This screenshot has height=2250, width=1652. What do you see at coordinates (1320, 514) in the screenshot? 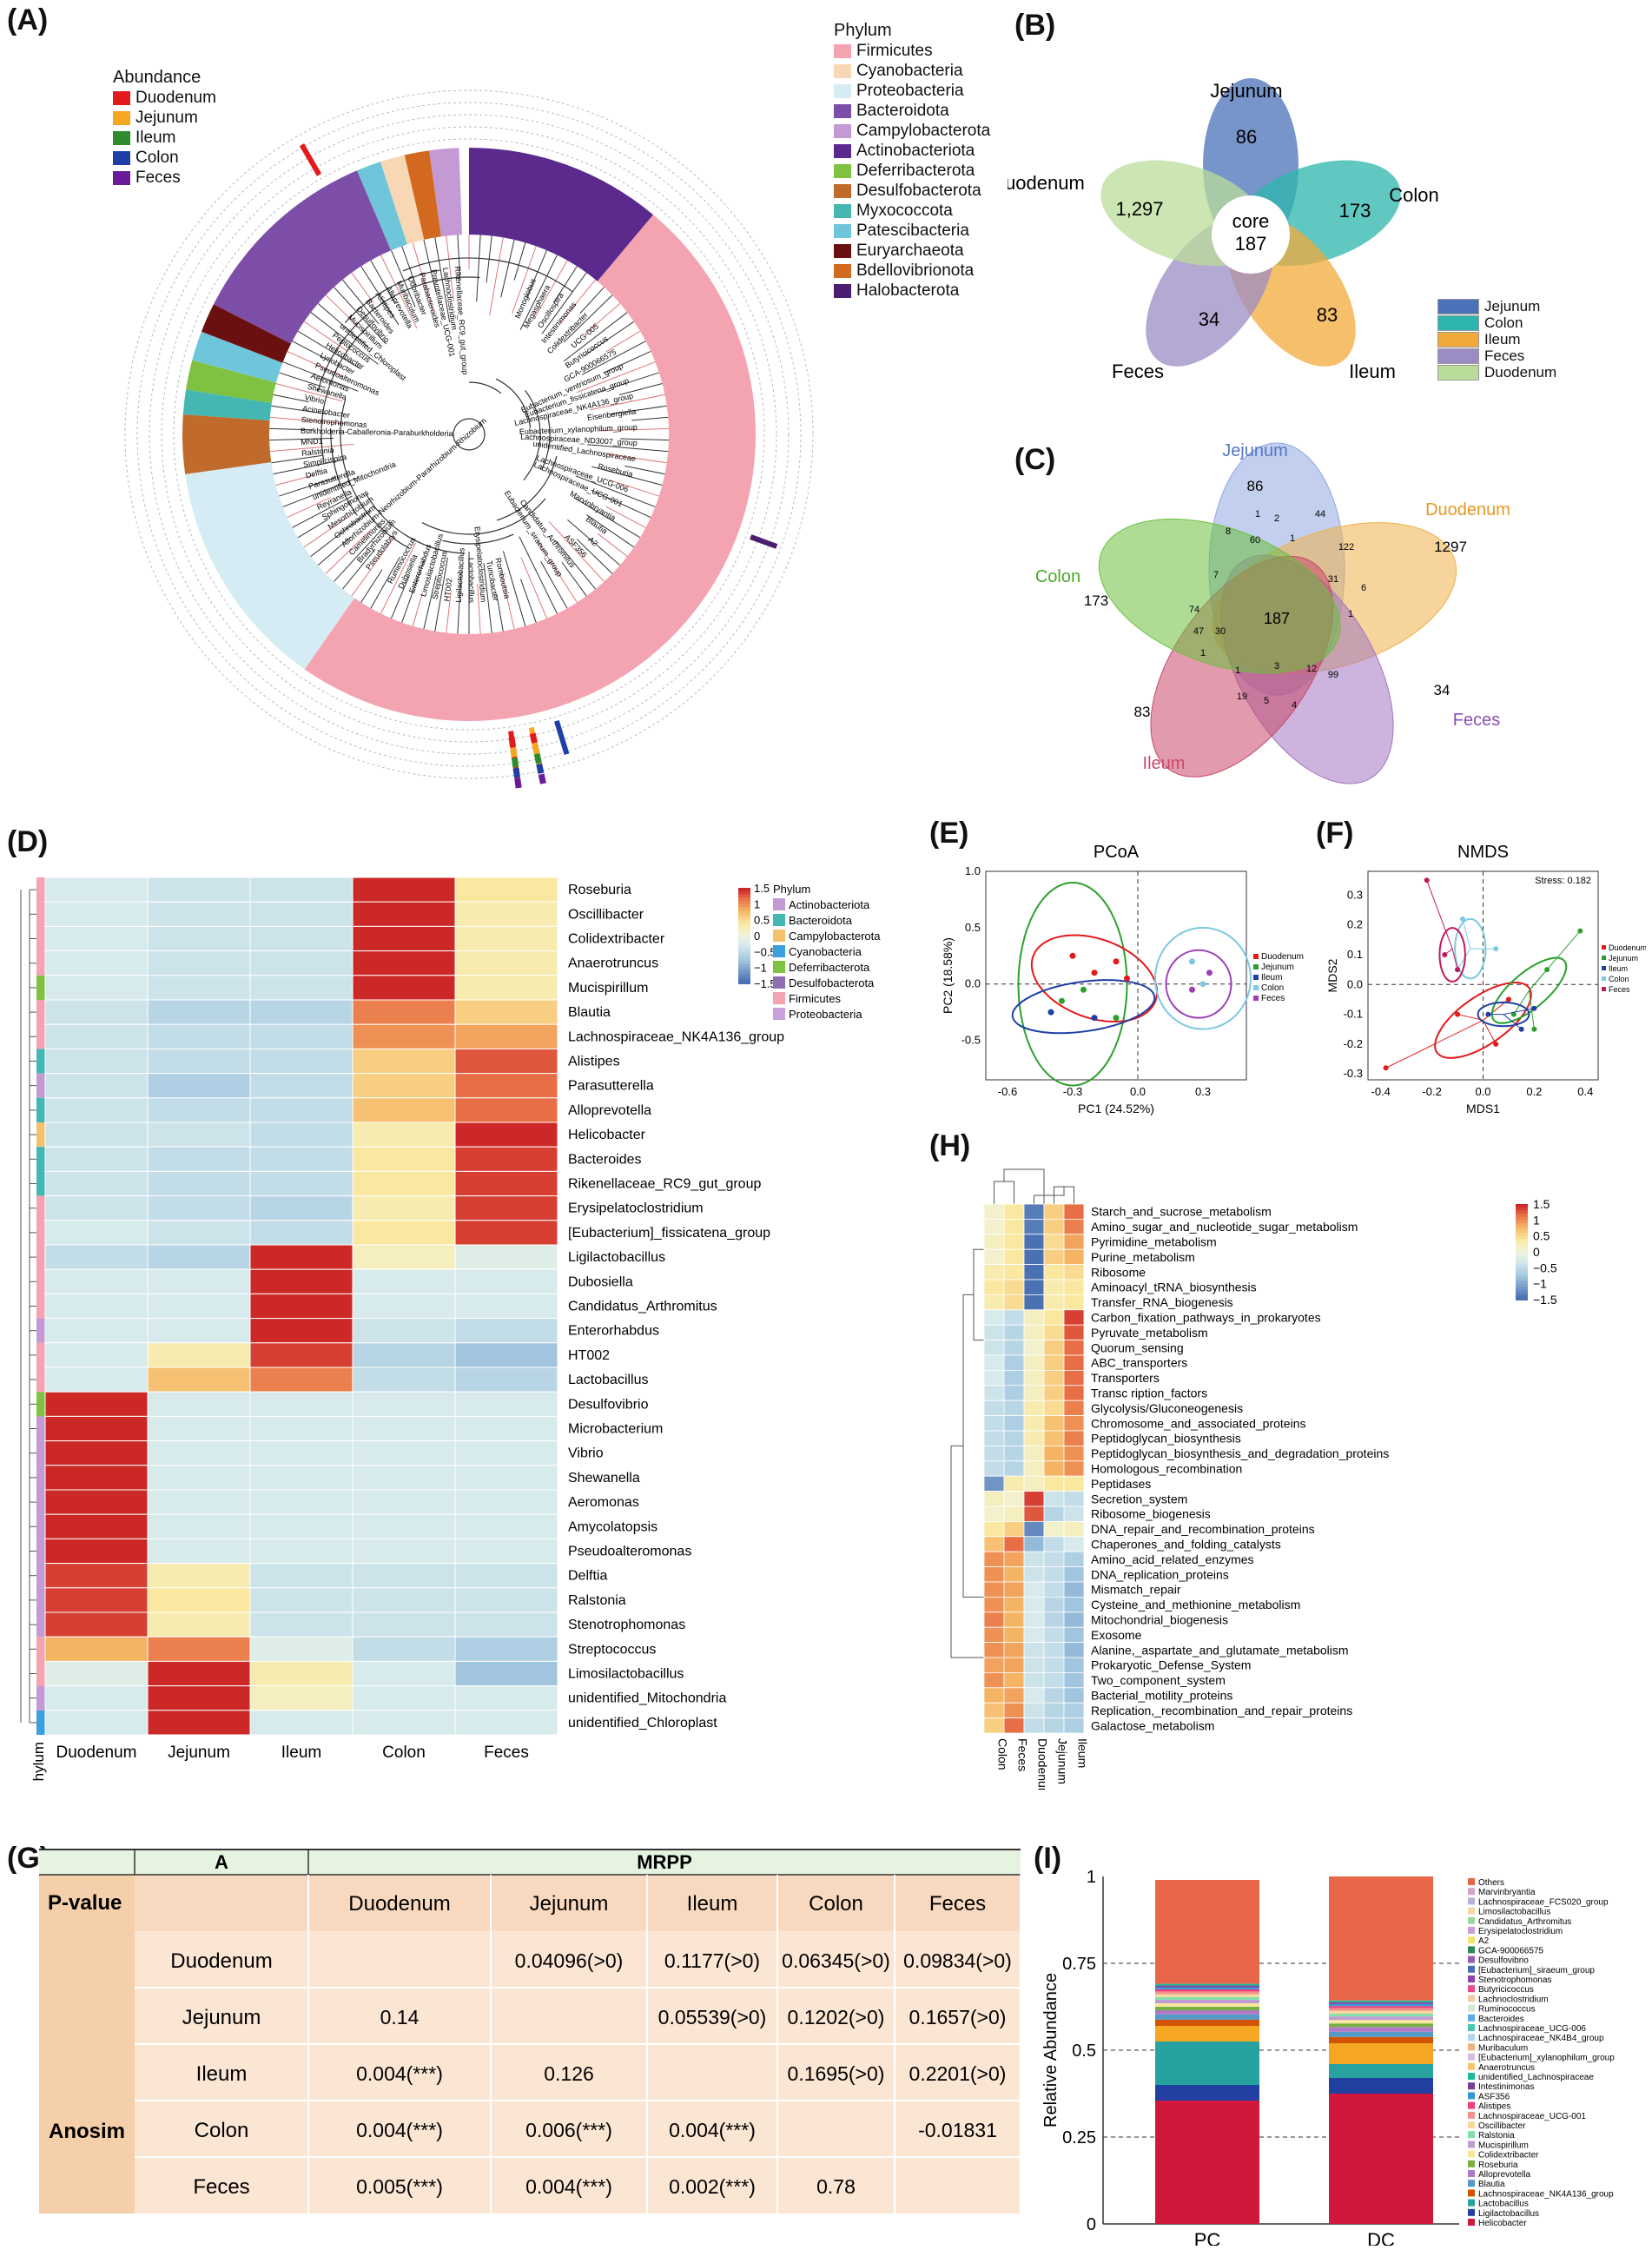
I see `venn-region-count: 44` at bounding box center [1320, 514].